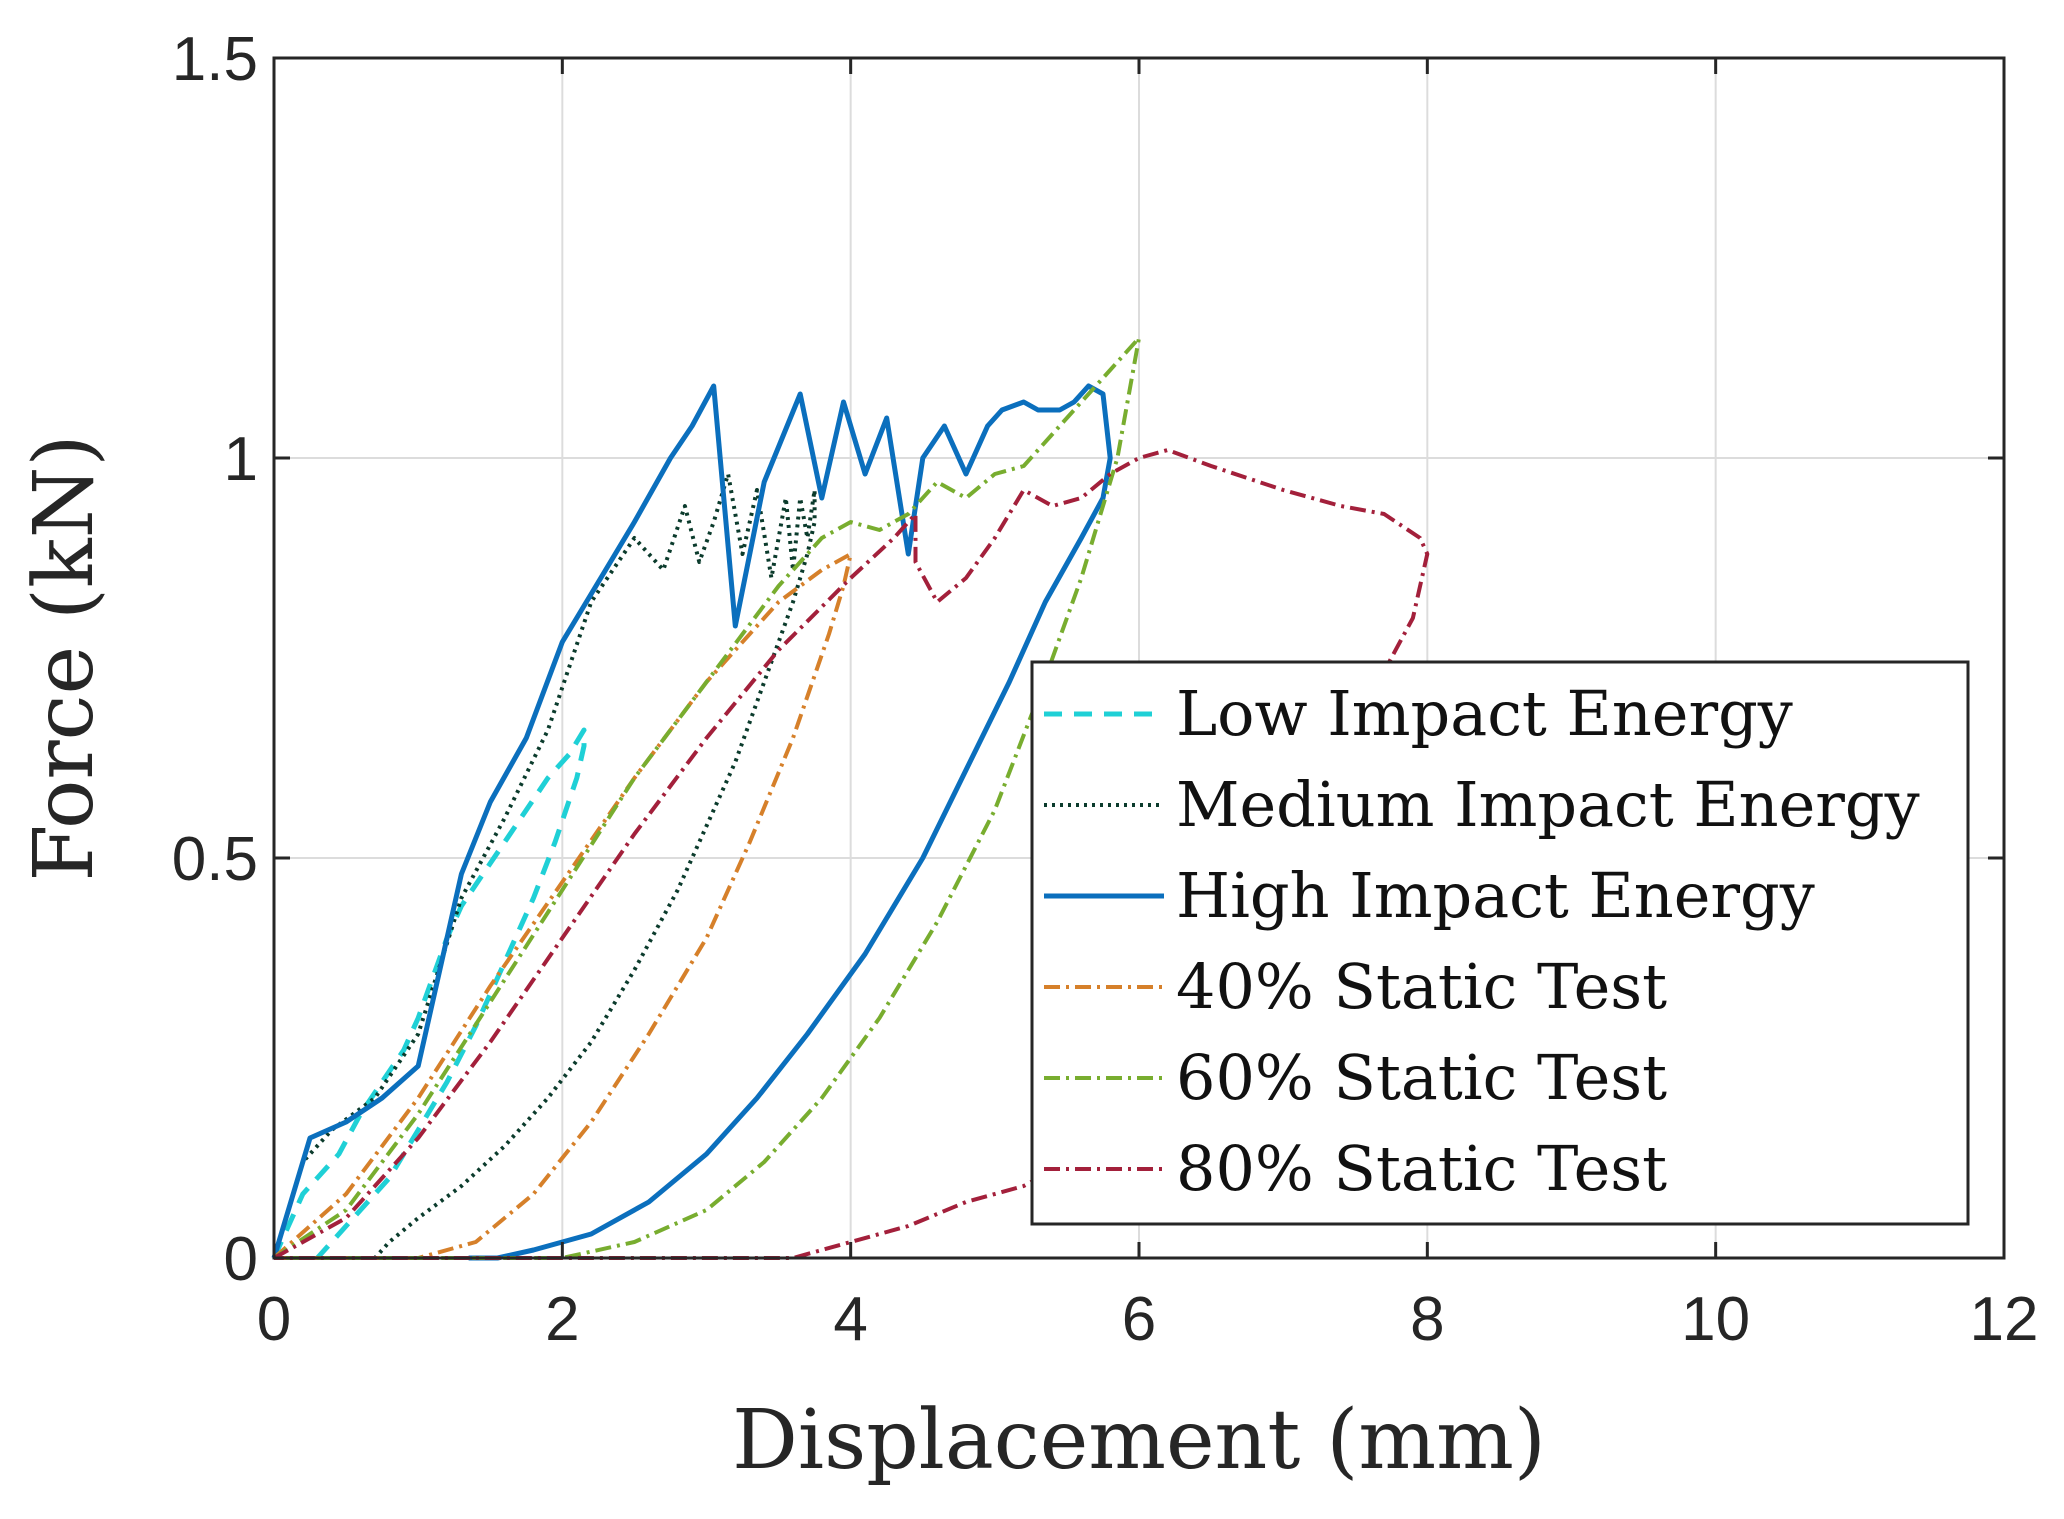 Image resolution: width=2064 pixels, height=1519 pixels. What do you see at coordinates (241, 1259) in the screenshot?
I see `y-tick-label: 0` at bounding box center [241, 1259].